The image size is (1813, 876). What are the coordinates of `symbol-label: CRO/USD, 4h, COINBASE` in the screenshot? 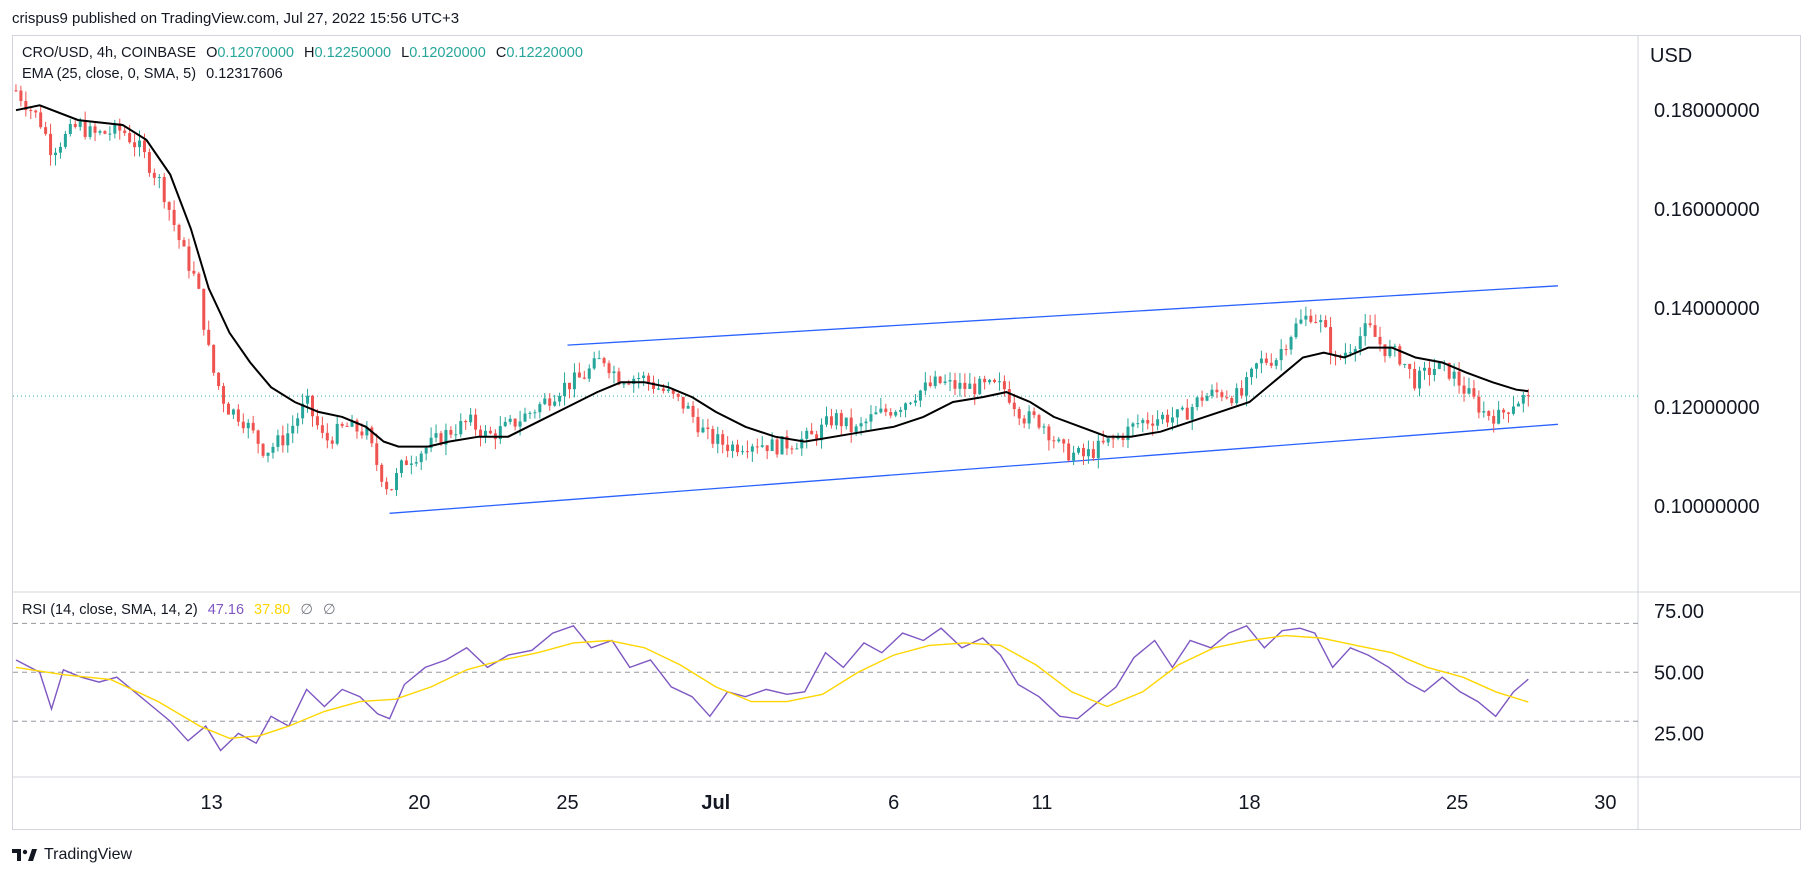 It's located at (109, 53).